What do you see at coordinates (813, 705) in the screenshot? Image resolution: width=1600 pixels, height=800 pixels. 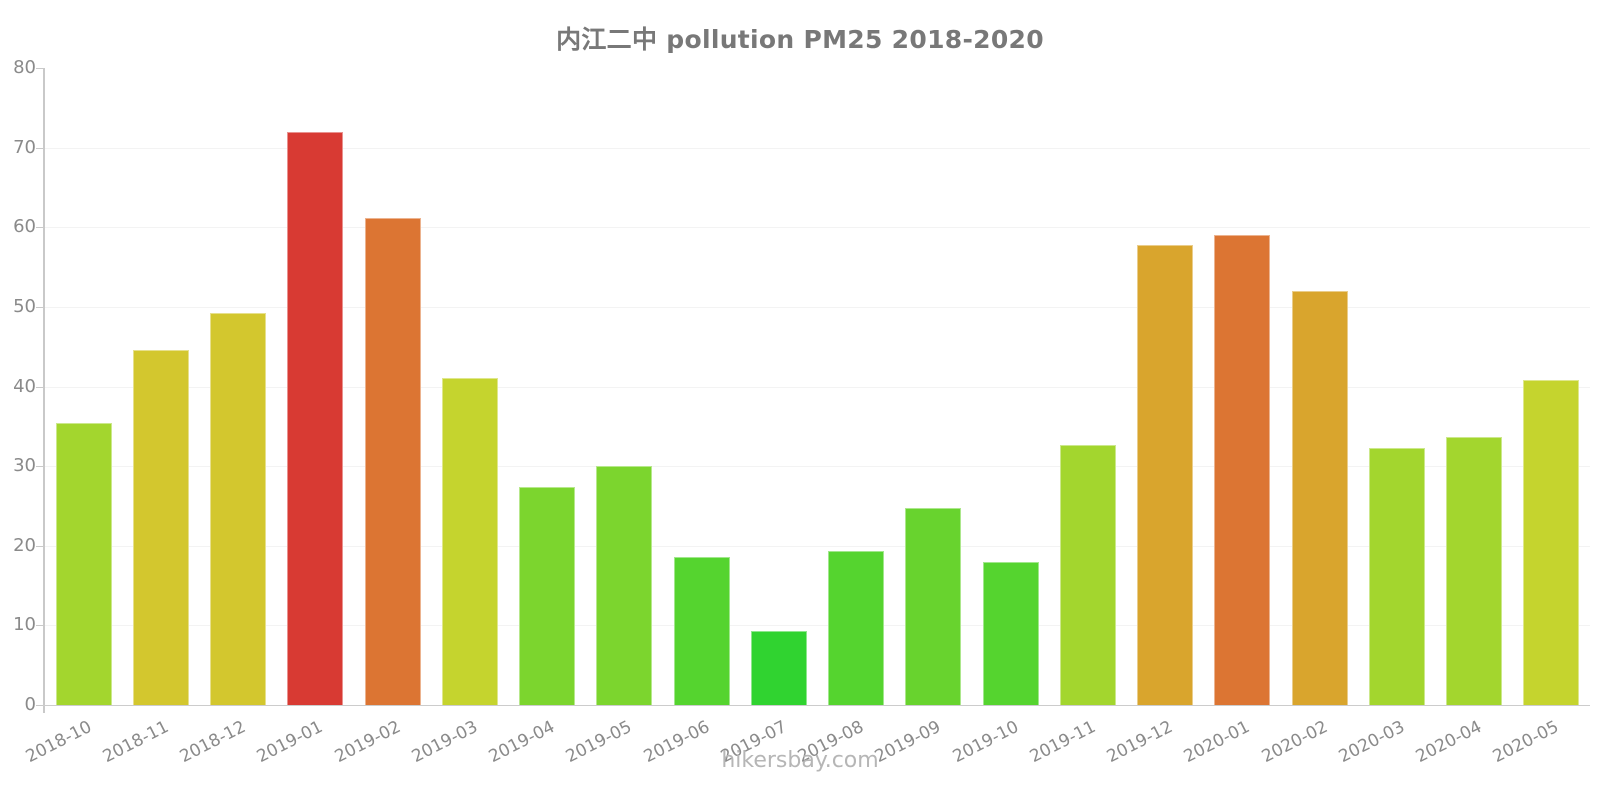 I see `x-axis-line` at bounding box center [813, 705].